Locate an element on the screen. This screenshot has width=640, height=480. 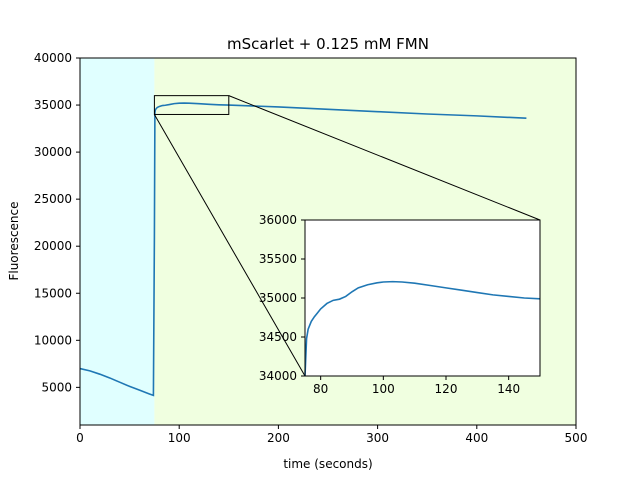
inset-x-tick-label: 140 is located at coordinates (508, 389).